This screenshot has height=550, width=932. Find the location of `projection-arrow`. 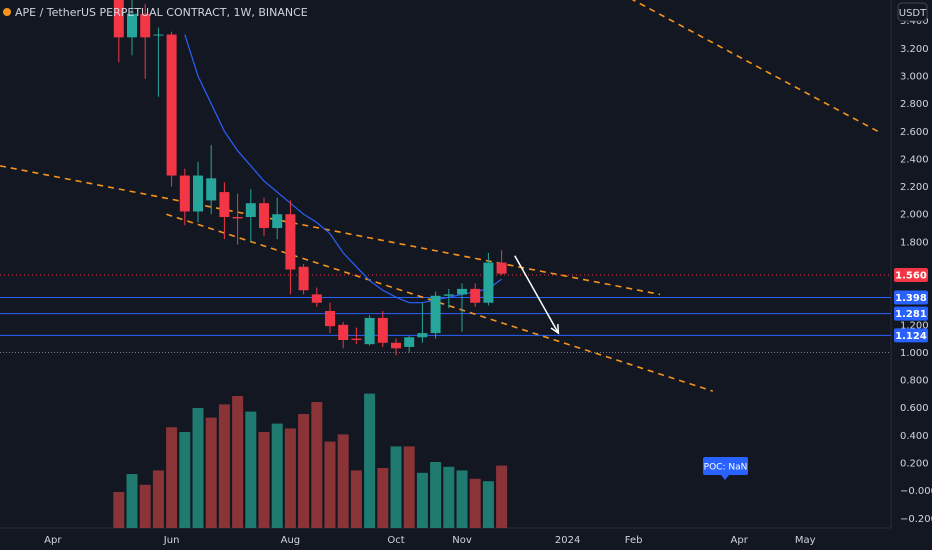

projection-arrow is located at coordinates (537, 295).